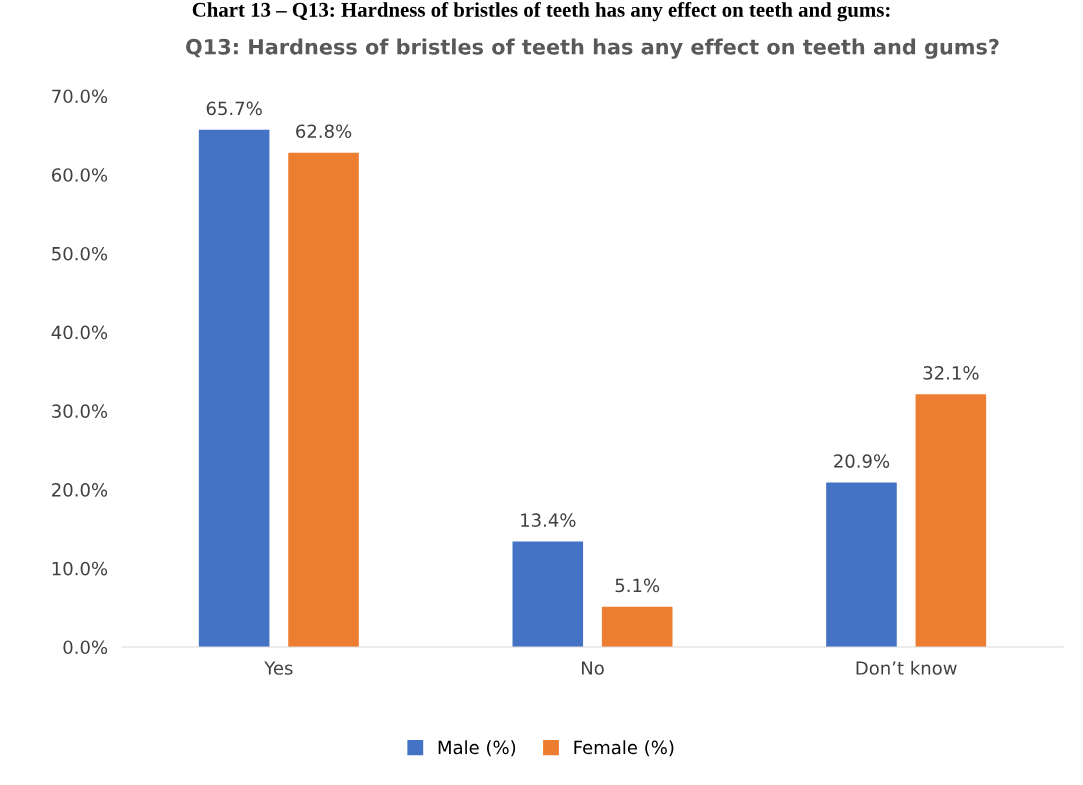 This screenshot has width=1083, height=785. What do you see at coordinates (79, 332) in the screenshot?
I see `y-tick-label: 40.0%` at bounding box center [79, 332].